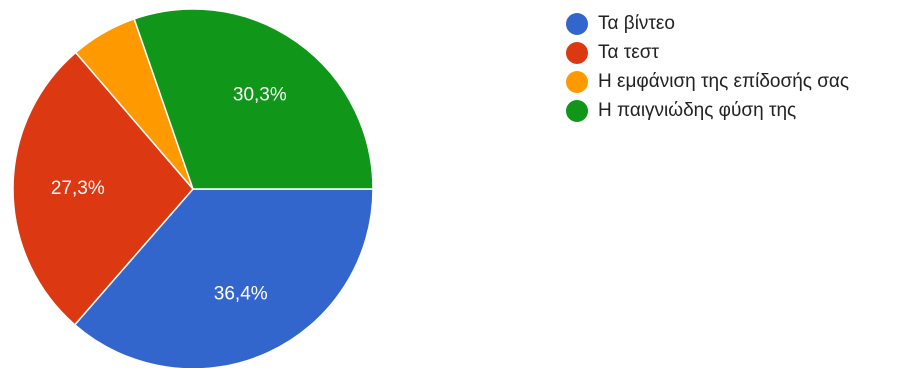  I want to click on data-label-playful: 30,3%, so click(260, 95).